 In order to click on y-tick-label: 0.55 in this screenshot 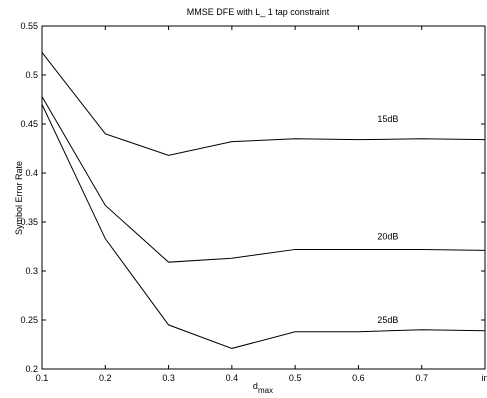, I will do `click(29, 26)`.